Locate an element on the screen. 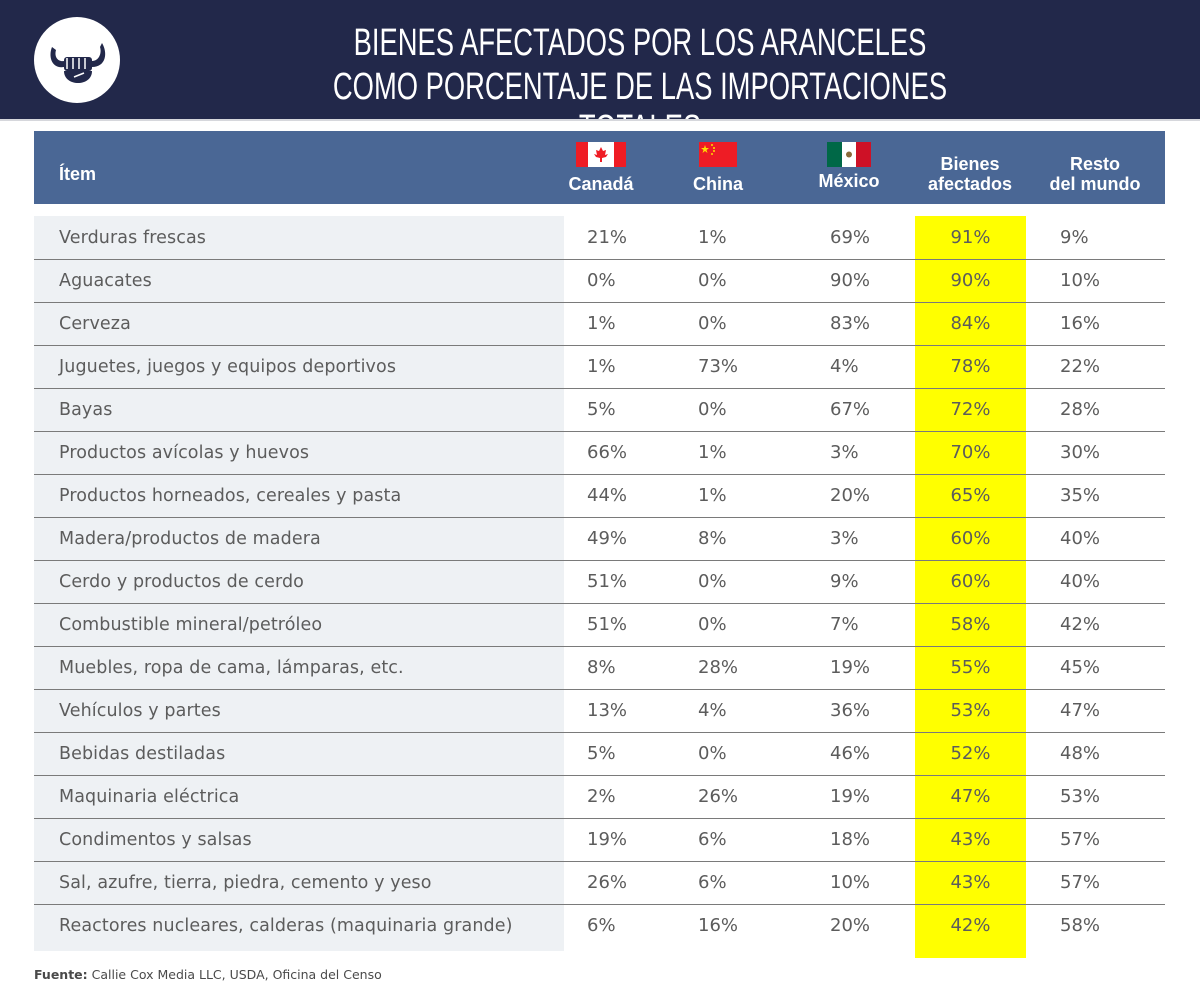  bienes-line-1: Bienes is located at coordinates (970, 164).